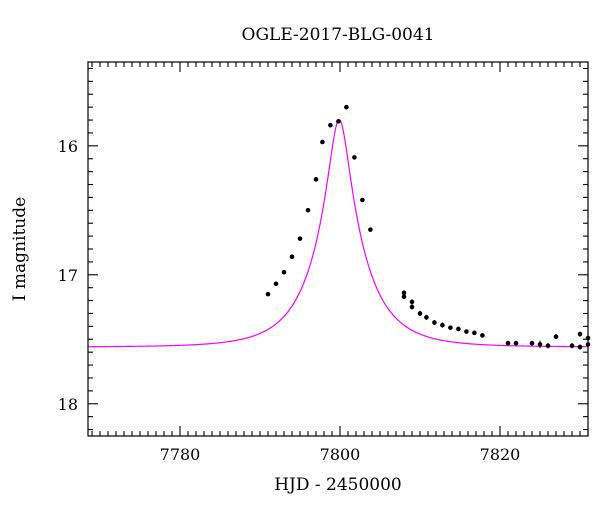 The width and height of the screenshot is (600, 512). I want to click on x-axis-label: HJD - 2450000, so click(338, 485).